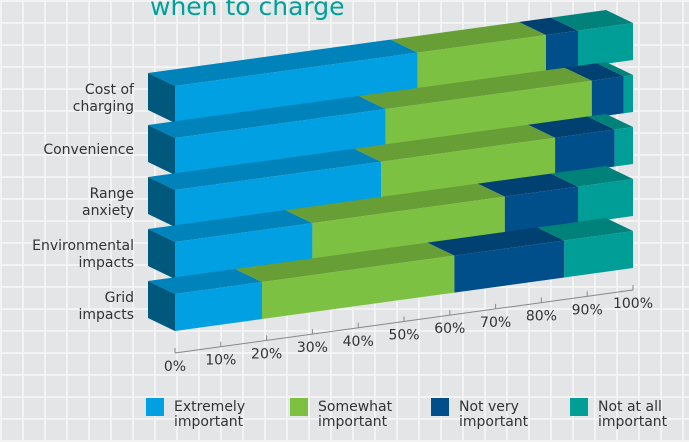  What do you see at coordinates (266, 354) in the screenshot?
I see `x-tick-label: 20%` at bounding box center [266, 354].